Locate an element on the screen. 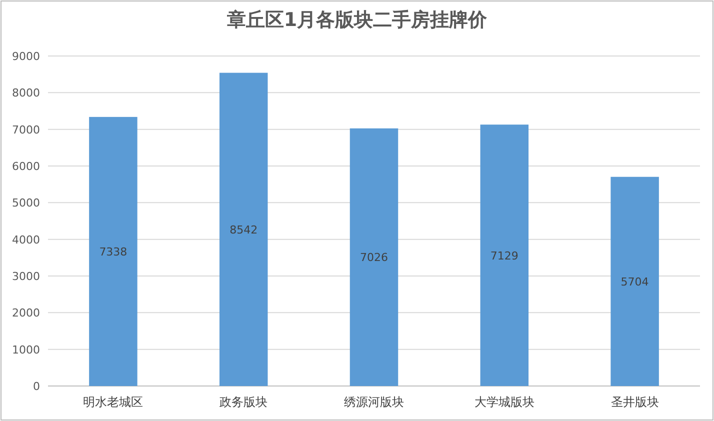 The width and height of the screenshot is (714, 421). data-label: 7338 is located at coordinates (113, 251).